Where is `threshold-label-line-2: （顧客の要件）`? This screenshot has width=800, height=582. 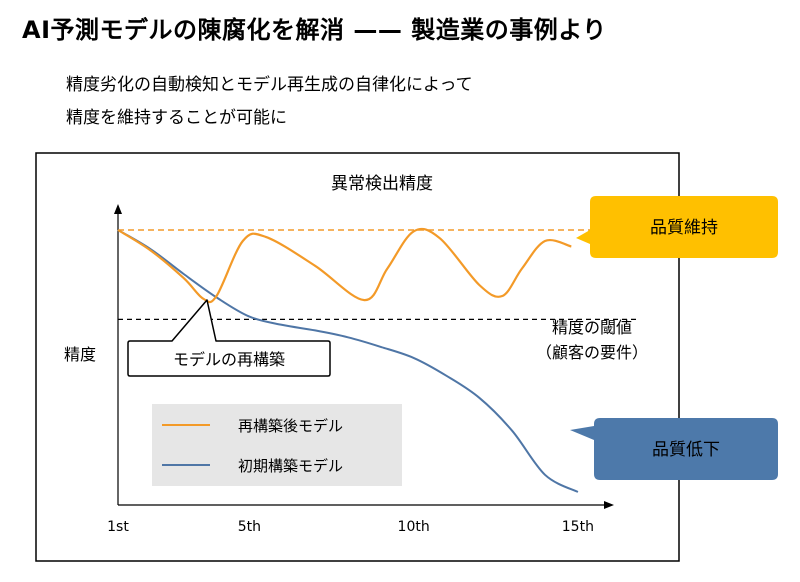 threshold-label-line-2: （顧客の要件） is located at coordinates (592, 352).